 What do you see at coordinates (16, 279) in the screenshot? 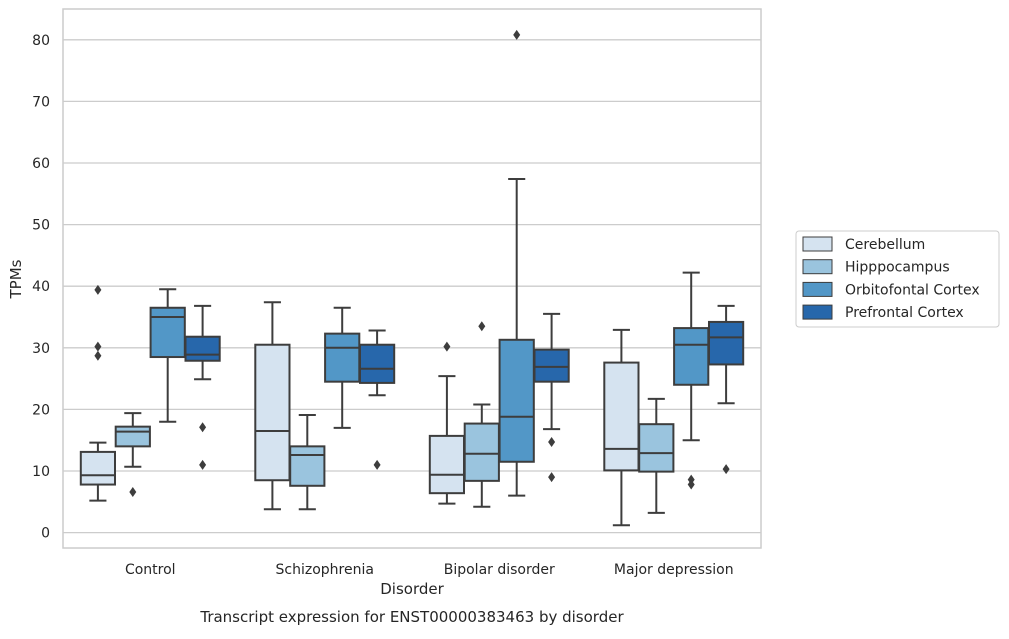
I see `y-axis-label: TPMs` at bounding box center [16, 279].